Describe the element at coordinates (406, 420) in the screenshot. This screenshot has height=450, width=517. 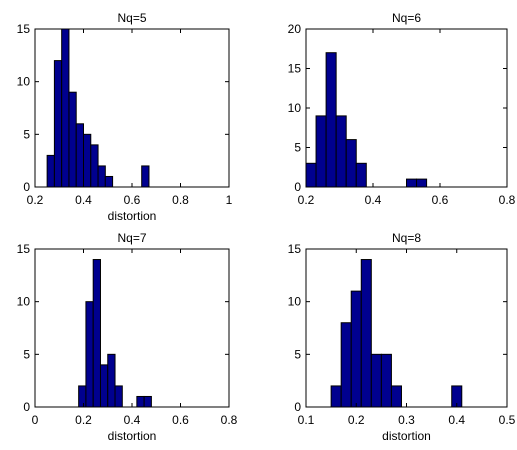
I see `x-tick-label: 0.3` at that location.